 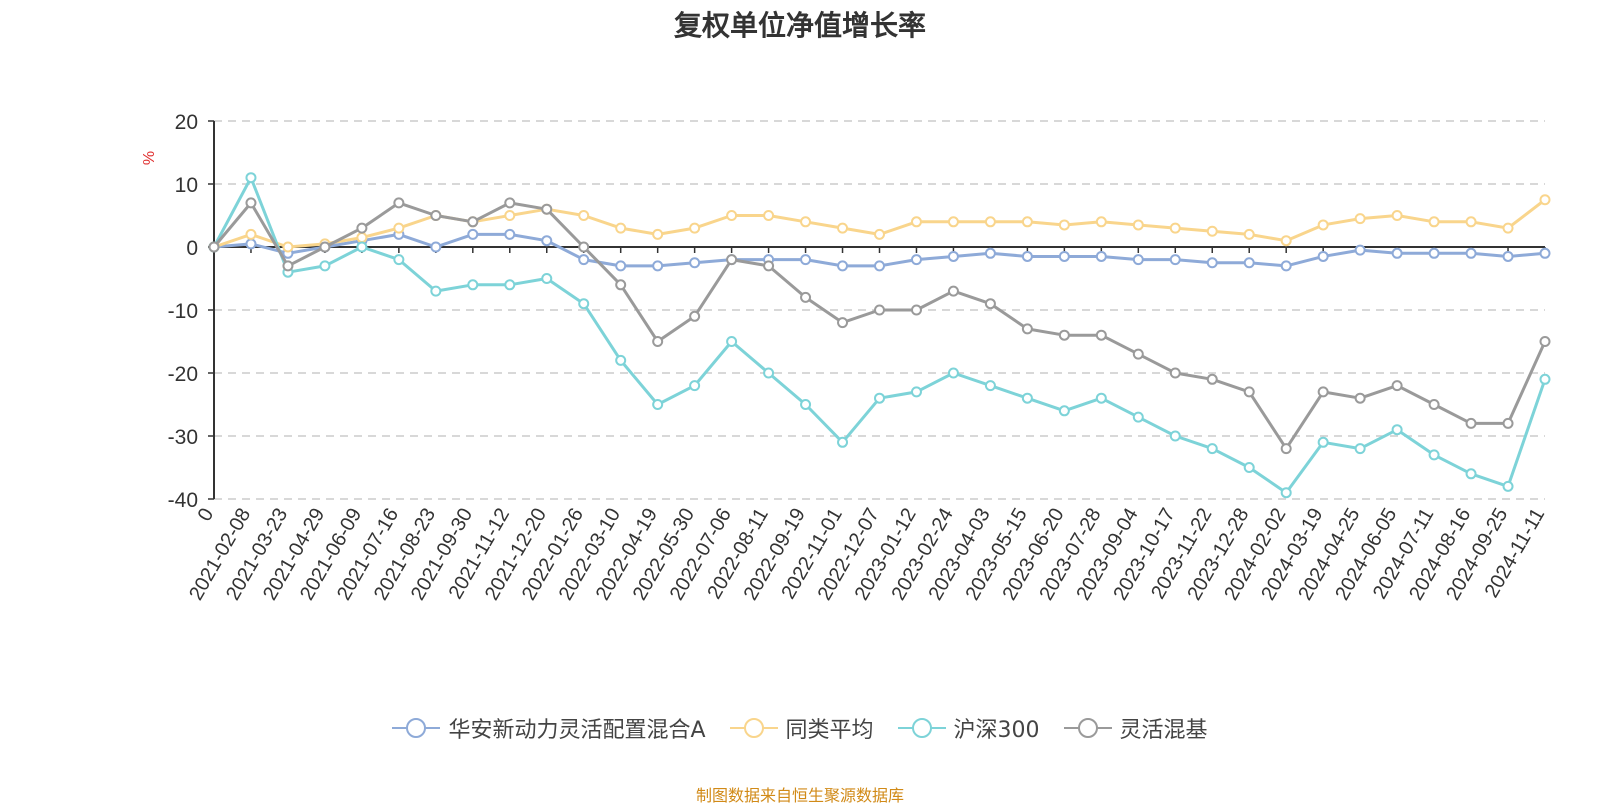 What do you see at coordinates (1135, 728) in the screenshot?
I see `legend-item-3: 灵活混基` at bounding box center [1135, 728].